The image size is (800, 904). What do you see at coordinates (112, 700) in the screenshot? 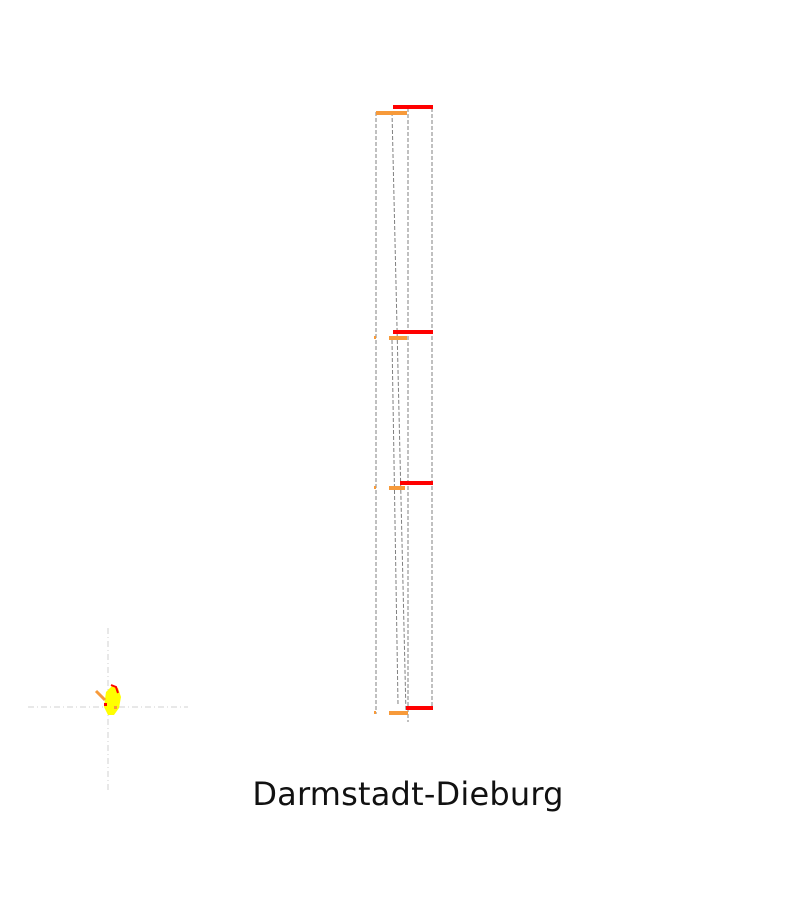
I see `locator-shape-yellow` at bounding box center [112, 700].